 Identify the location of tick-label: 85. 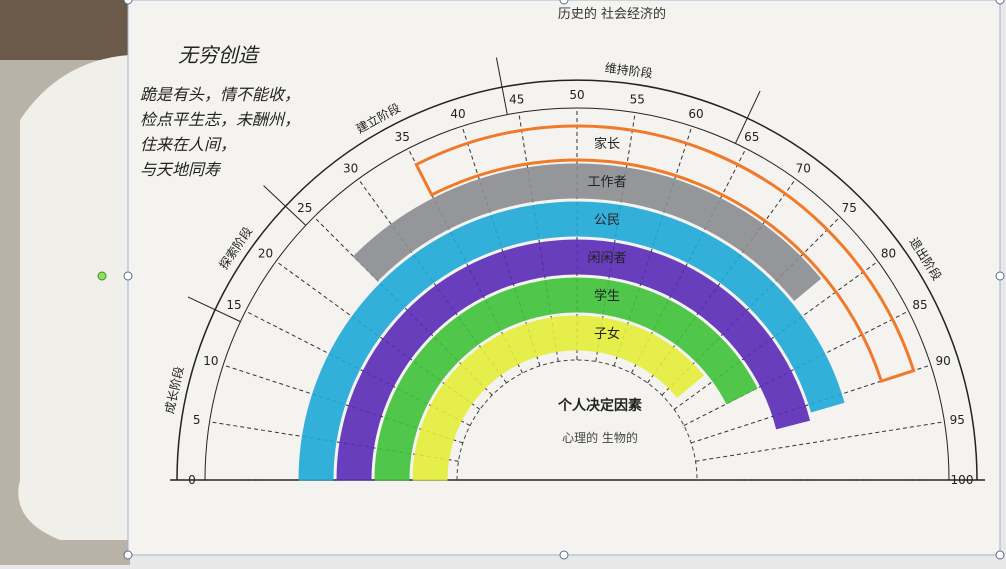
(919, 305).